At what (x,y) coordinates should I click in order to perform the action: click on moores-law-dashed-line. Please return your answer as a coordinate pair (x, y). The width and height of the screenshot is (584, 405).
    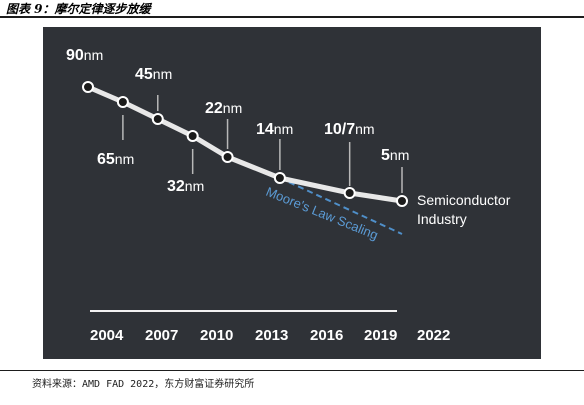
    Looking at the image, I should click on (341, 206).